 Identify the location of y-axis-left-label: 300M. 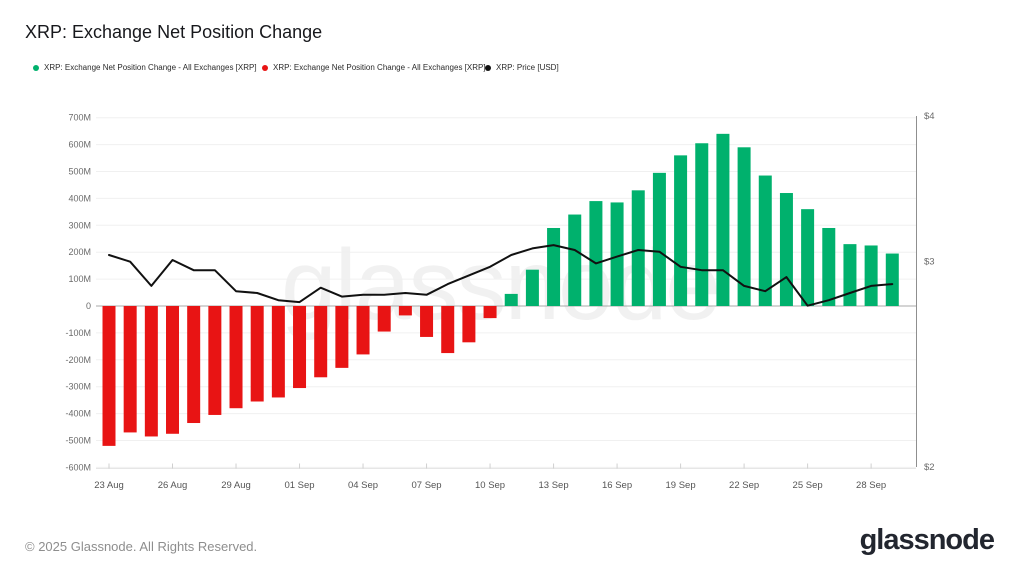
(79, 225).